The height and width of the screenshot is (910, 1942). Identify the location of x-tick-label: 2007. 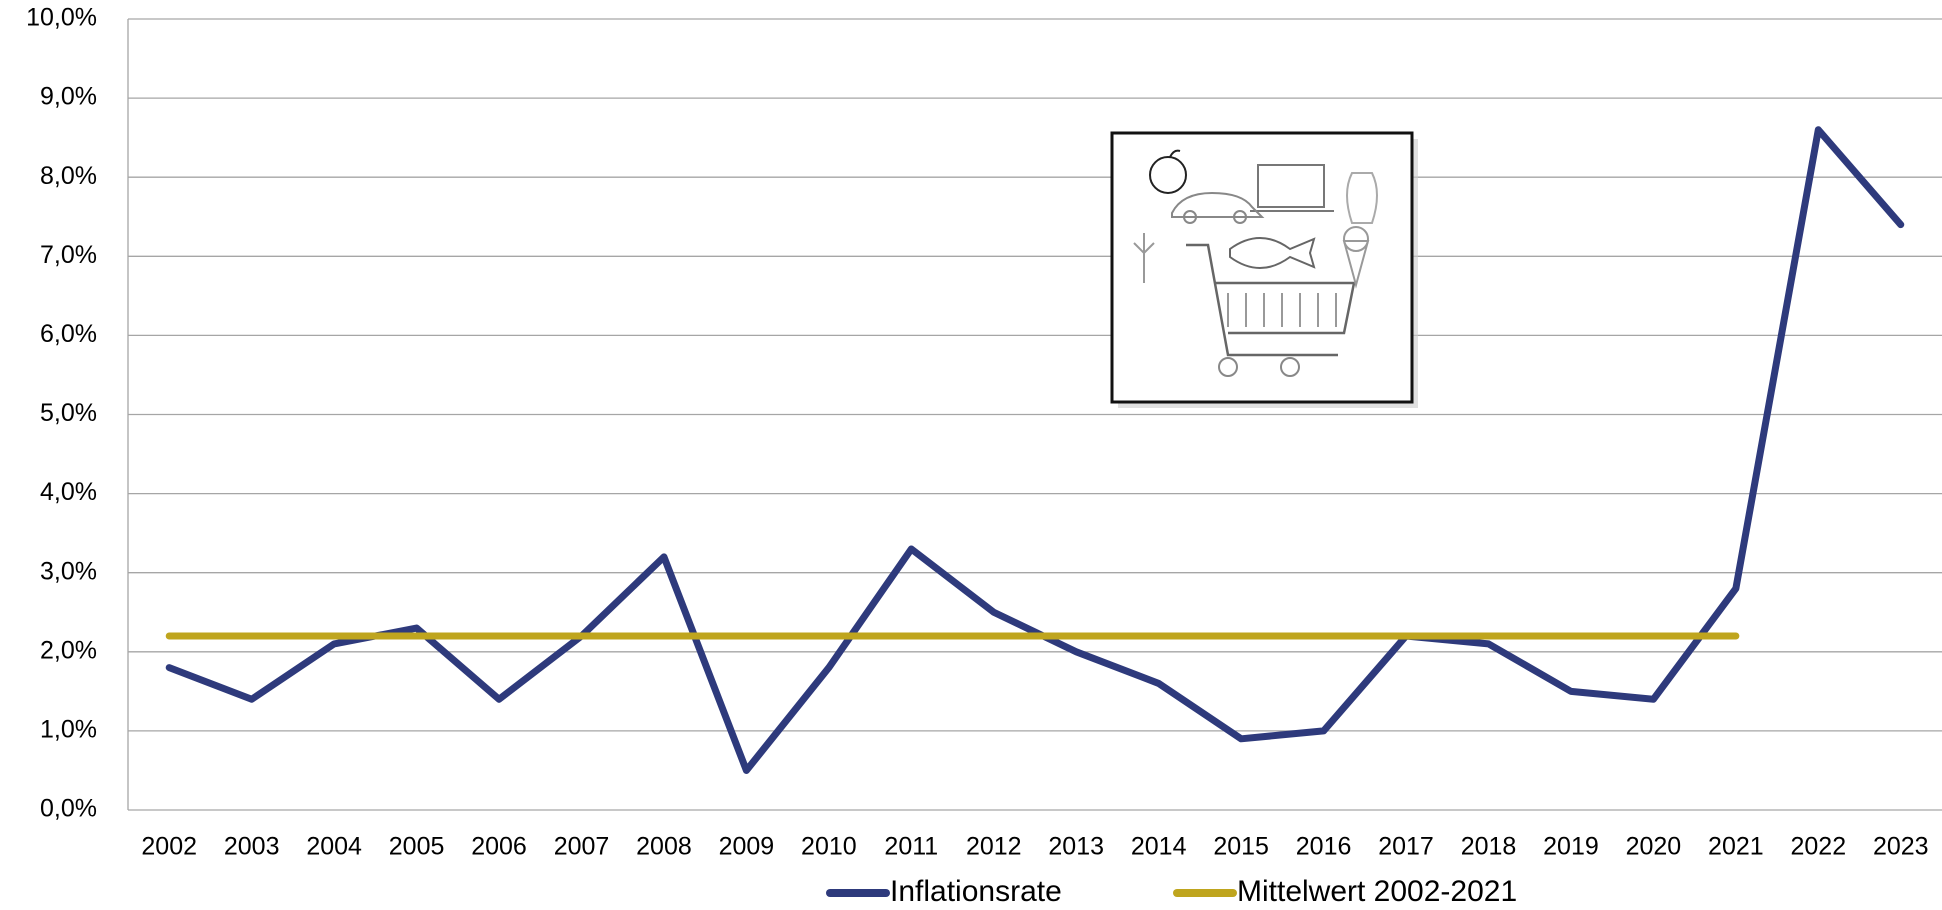
(582, 847).